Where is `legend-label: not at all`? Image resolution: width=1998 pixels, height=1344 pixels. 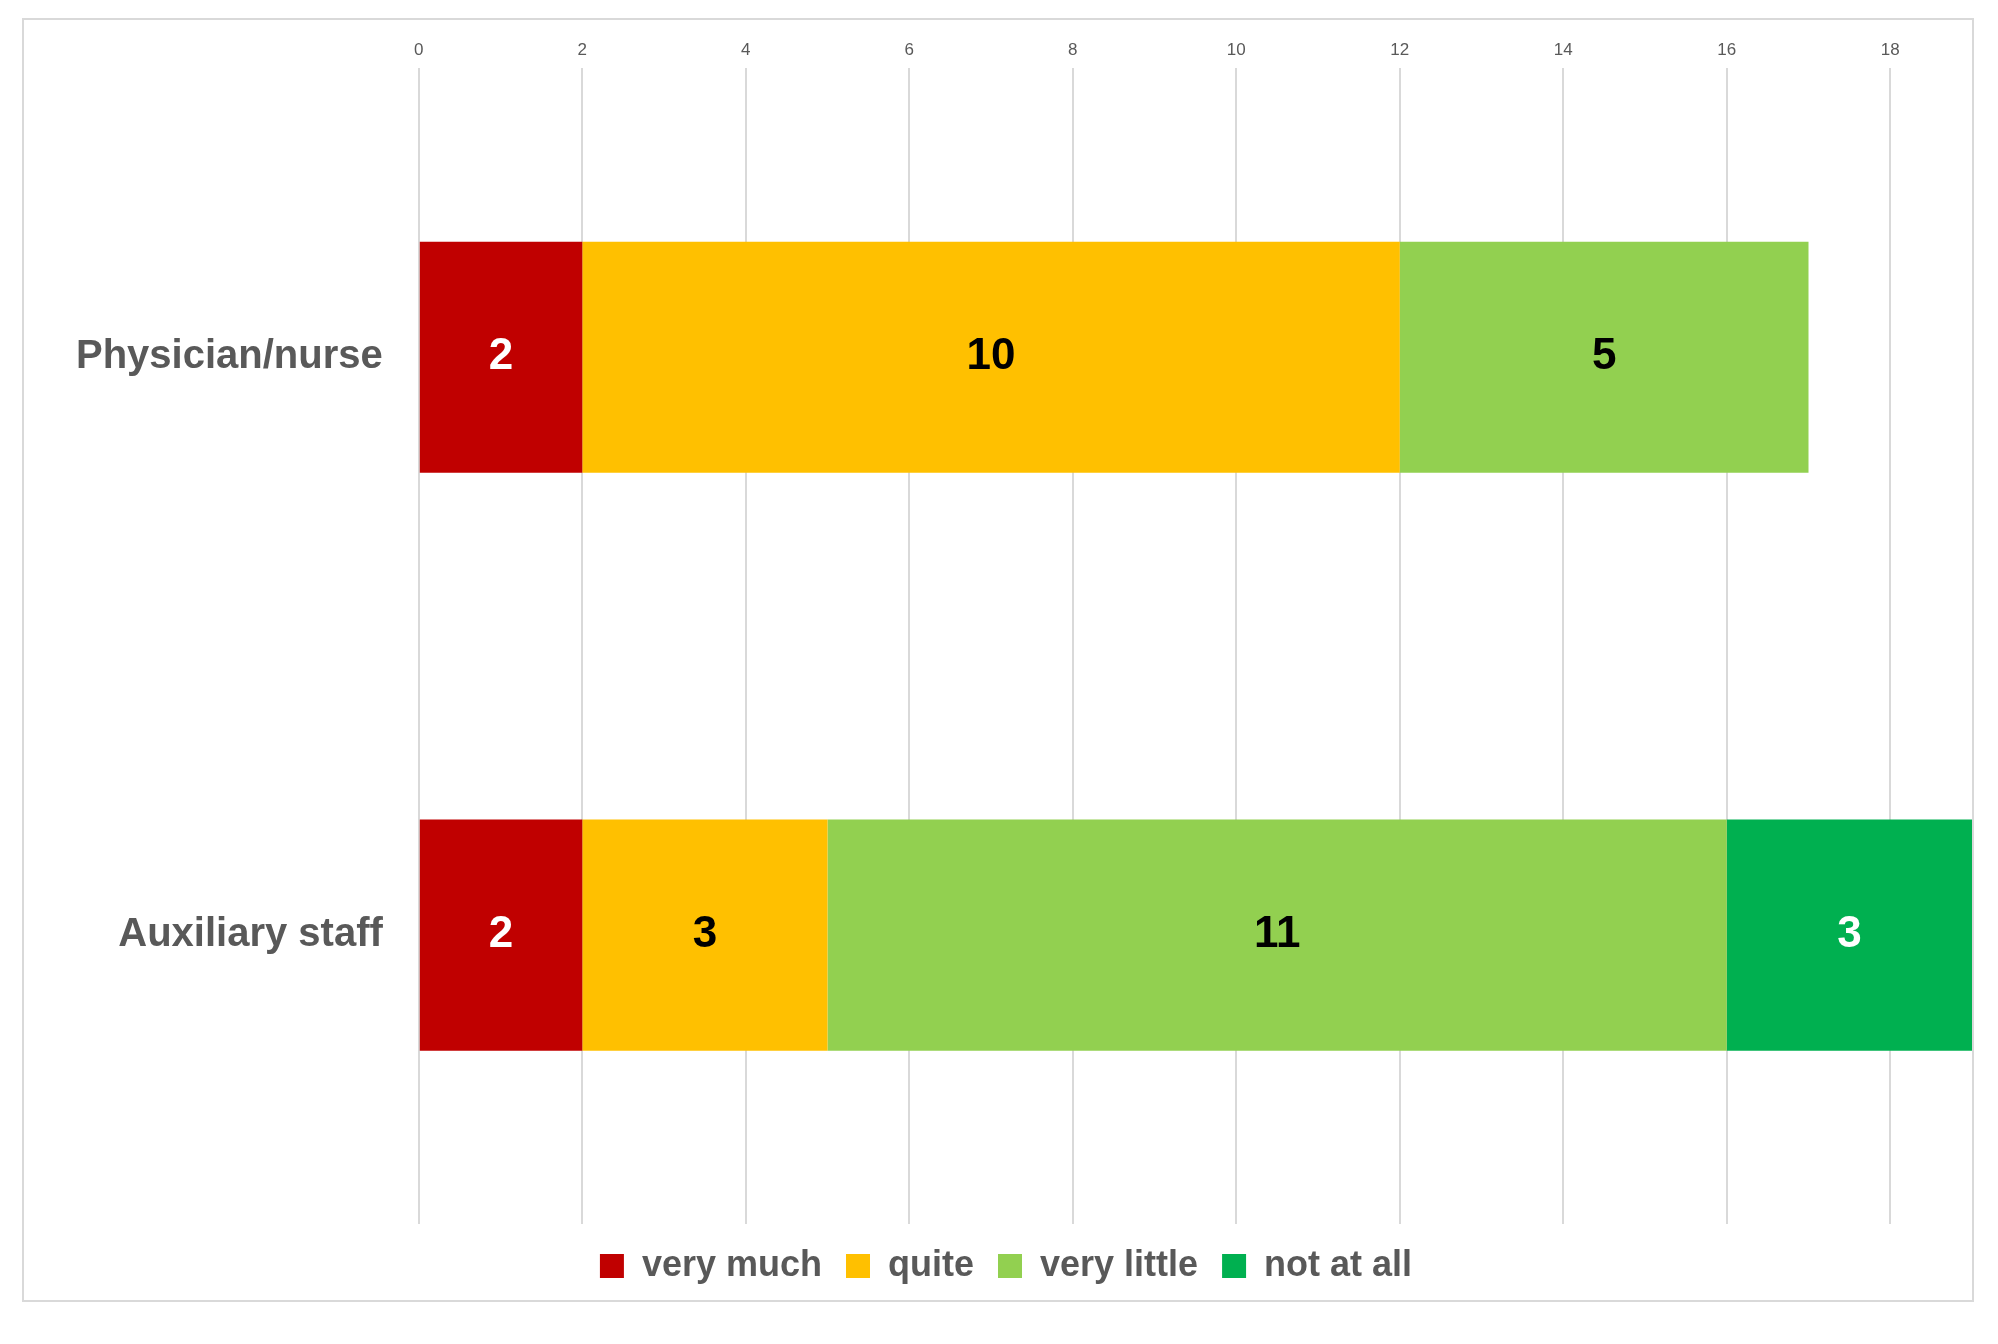 legend-label: not at all is located at coordinates (1338, 1263).